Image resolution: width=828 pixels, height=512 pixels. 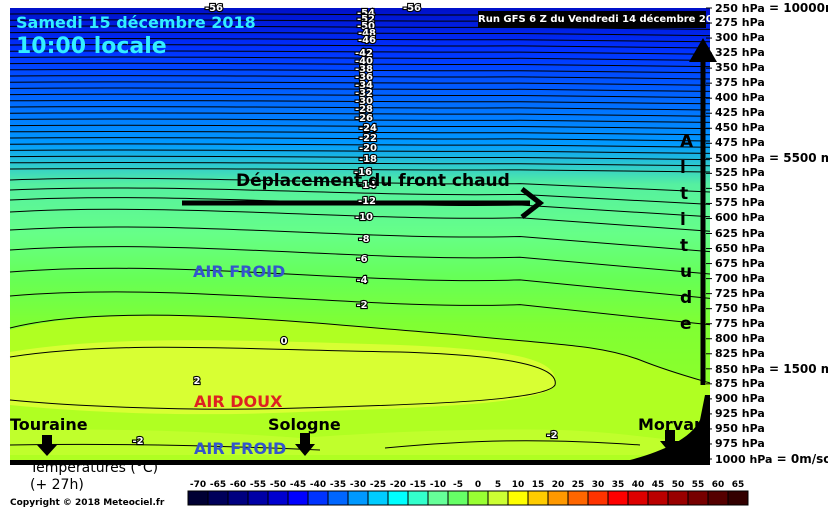 What do you see at coordinates (87, 503) in the screenshot?
I see `copyright: Copyright © 2018 Meteociel.fr` at bounding box center [87, 503].